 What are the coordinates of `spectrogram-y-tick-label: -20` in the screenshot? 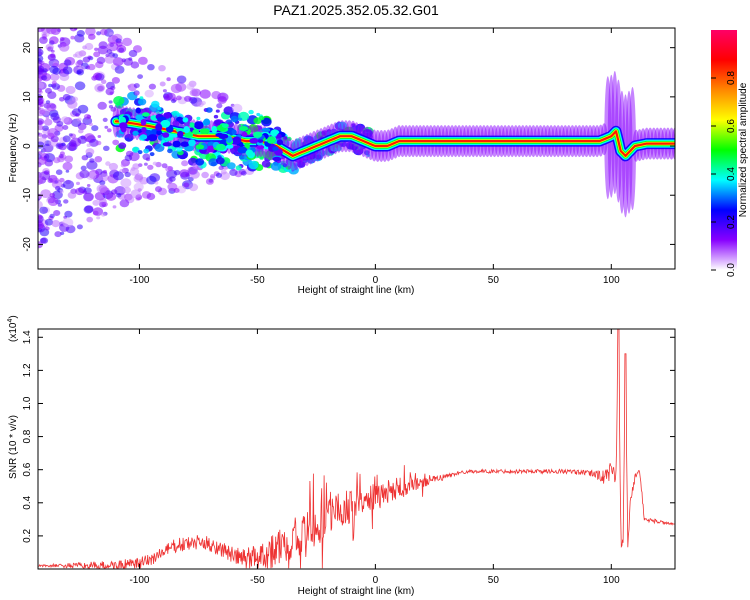 It's located at (27, 244).